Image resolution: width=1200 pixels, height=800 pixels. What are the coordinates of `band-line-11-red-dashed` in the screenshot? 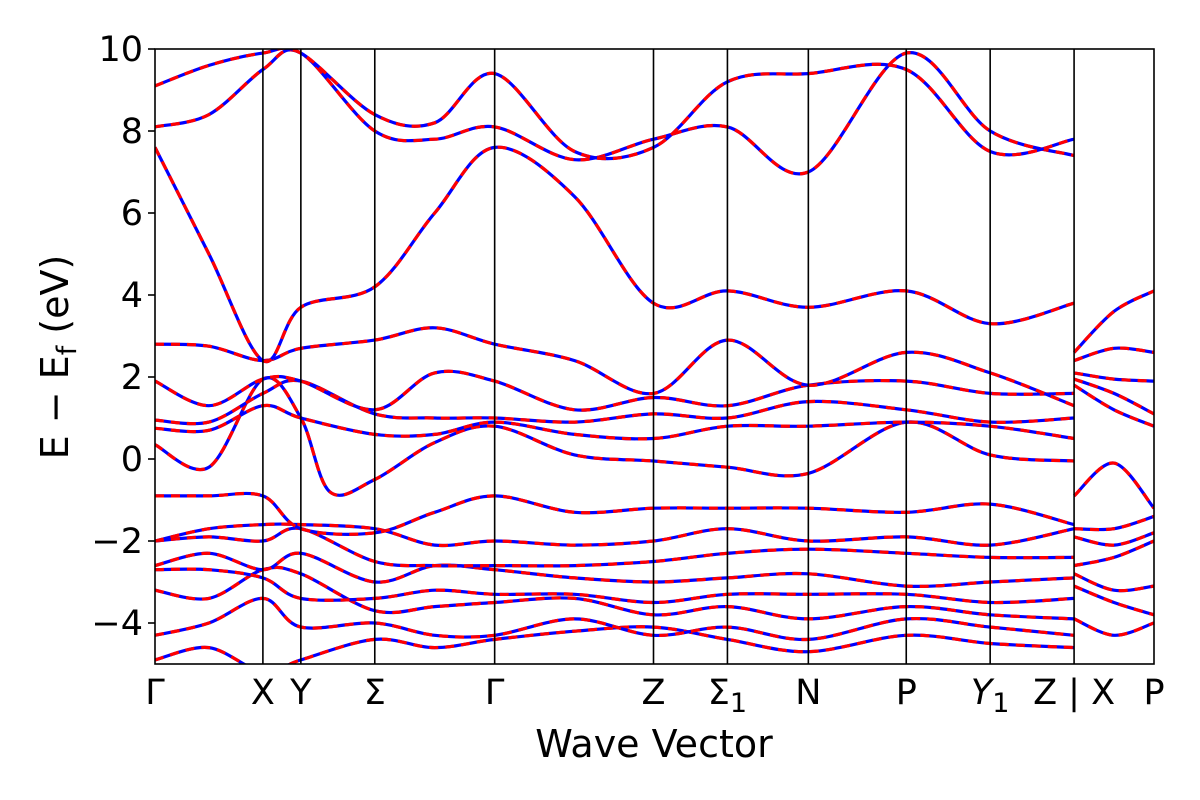 It's located at (615, 390).